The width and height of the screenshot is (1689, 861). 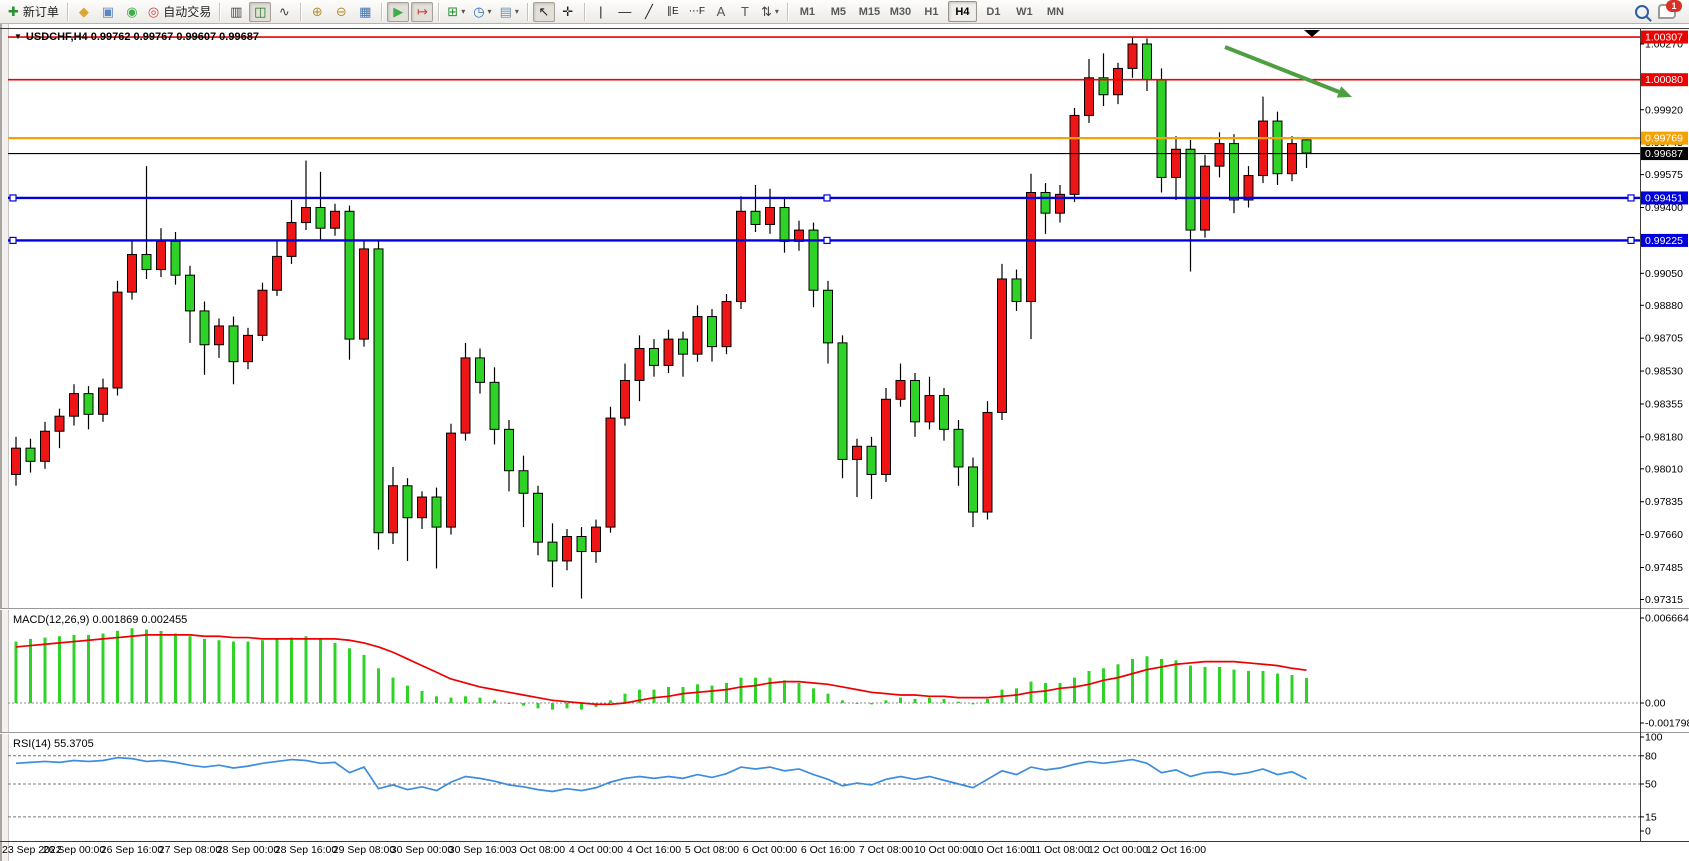 What do you see at coordinates (260, 11) in the screenshot?
I see `candlestick-chart-button: ◫` at bounding box center [260, 11].